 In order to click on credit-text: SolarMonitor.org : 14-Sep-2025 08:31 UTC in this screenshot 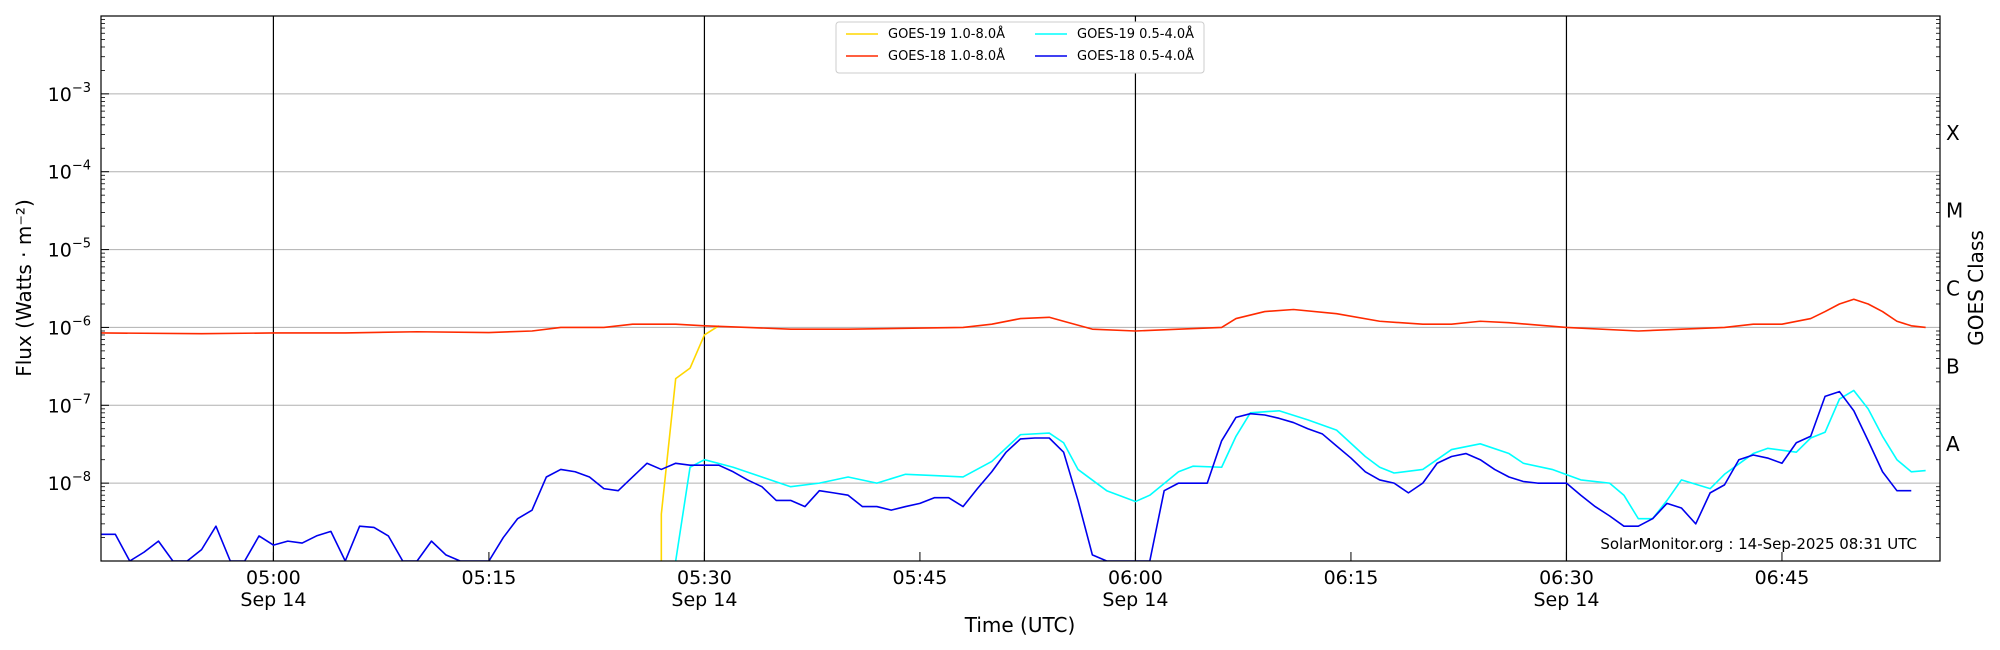, I will do `click(1758, 544)`.